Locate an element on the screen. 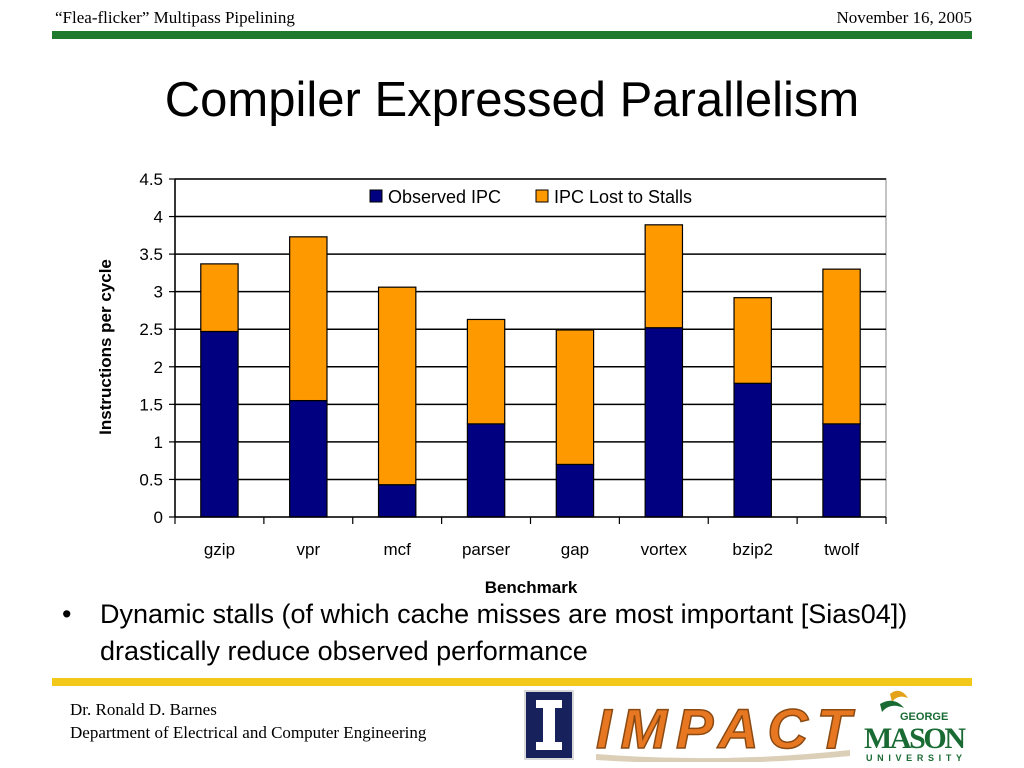 This screenshot has width=1024, height=768. bar-observed-parser is located at coordinates (486, 470).